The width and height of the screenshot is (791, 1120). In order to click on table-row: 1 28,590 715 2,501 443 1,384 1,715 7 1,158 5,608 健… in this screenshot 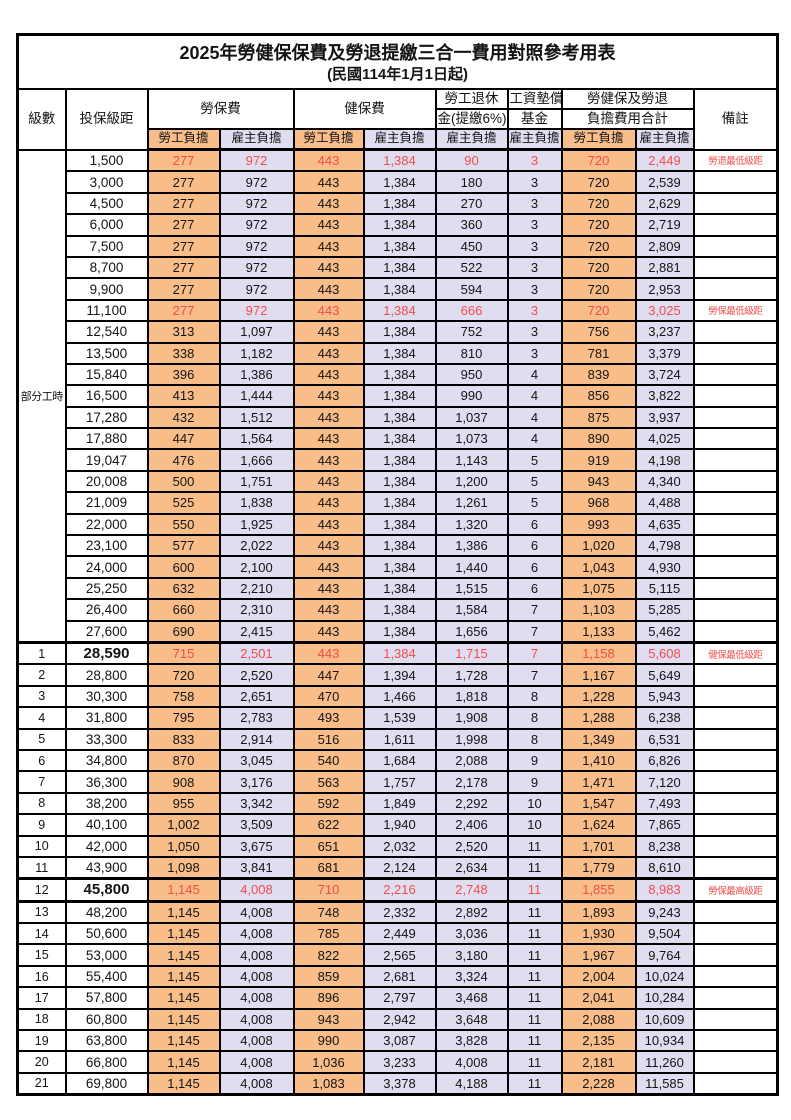, I will do `click(397, 653)`.